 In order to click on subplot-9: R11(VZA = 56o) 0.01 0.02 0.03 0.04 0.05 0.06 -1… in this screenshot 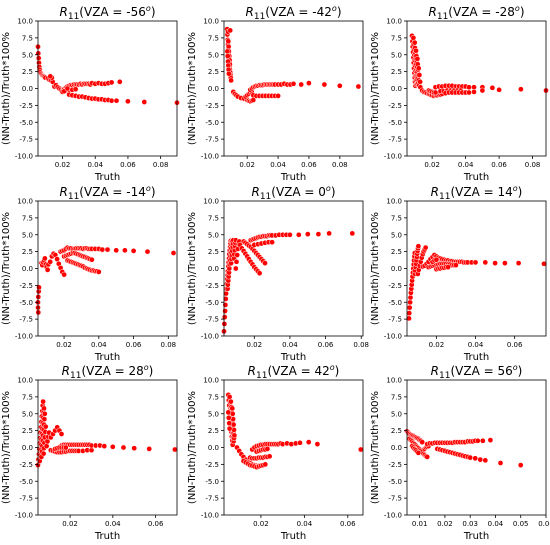, I will do `click(460, 452)`.